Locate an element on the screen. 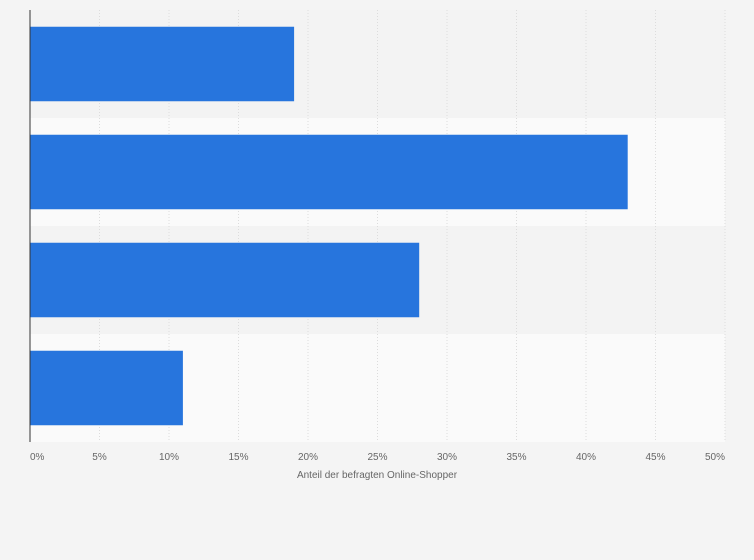  x-tick-label-30: 30% is located at coordinates (447, 457).